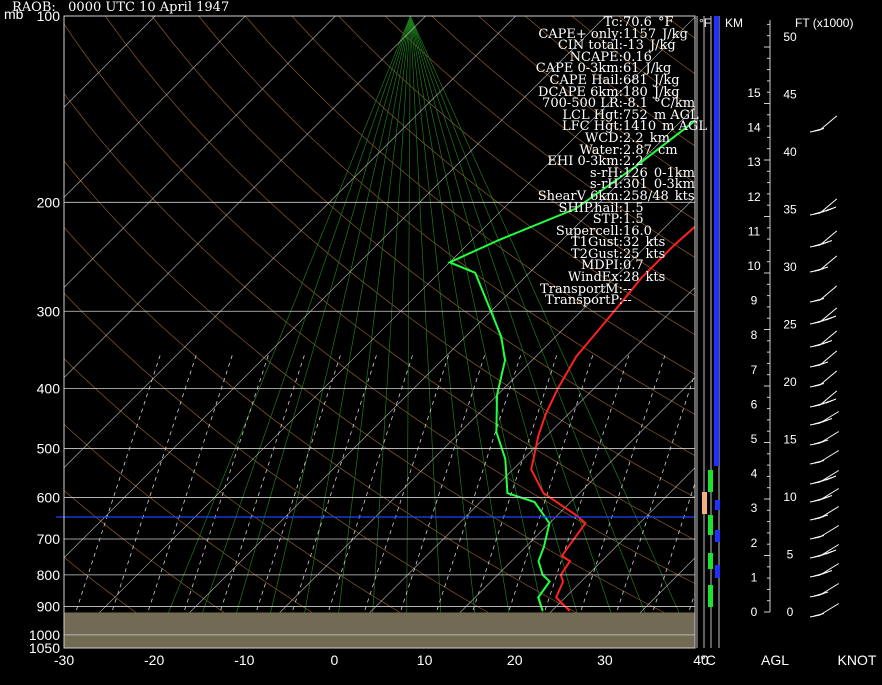  Describe the element at coordinates (754, 162) in the screenshot. I see `km-label: 13` at that location.